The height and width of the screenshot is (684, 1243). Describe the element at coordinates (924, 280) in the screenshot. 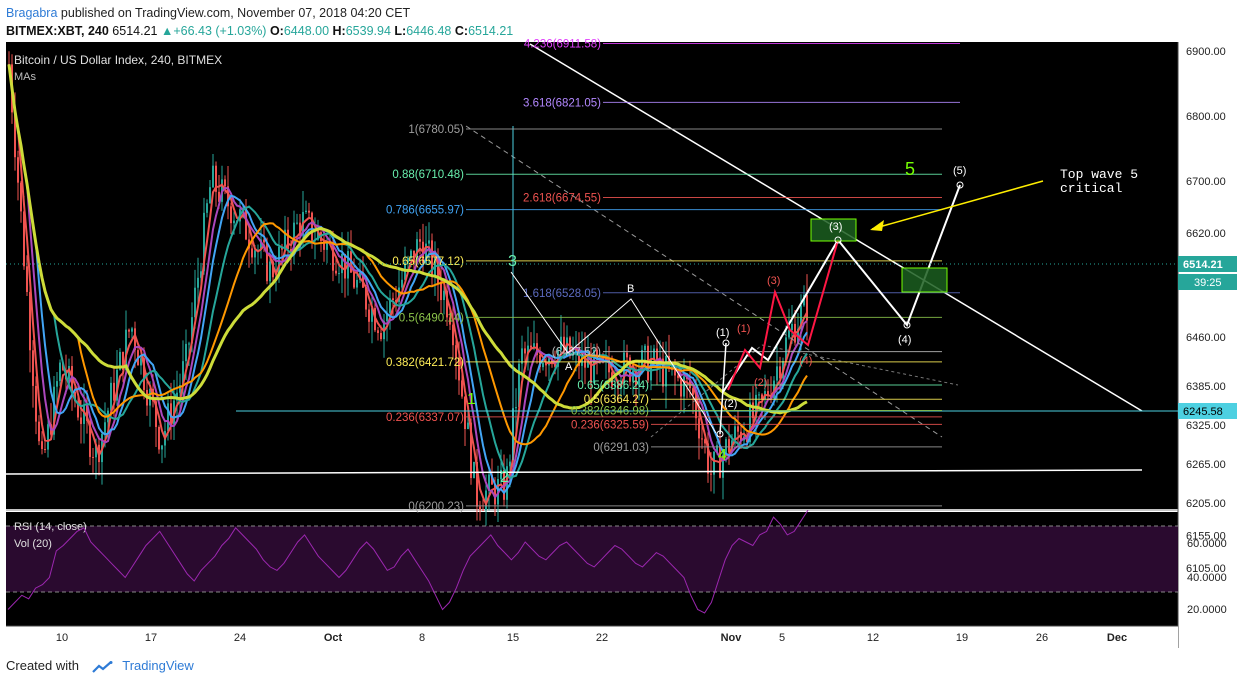

I see `target-box-wave4` at that location.